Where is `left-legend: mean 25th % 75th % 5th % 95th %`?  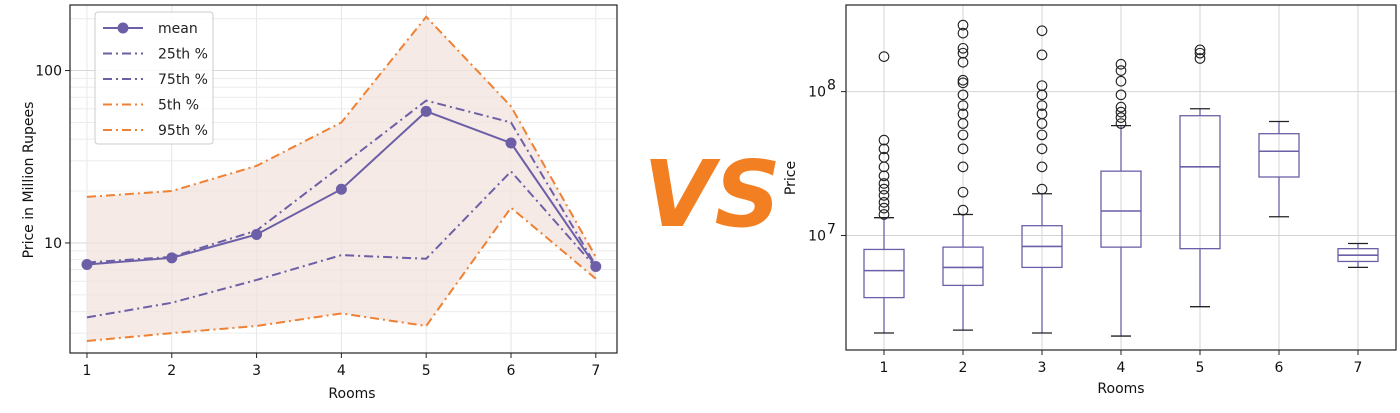
left-legend: mean 25th % 75th % 5th % 95th % is located at coordinates (154, 78).